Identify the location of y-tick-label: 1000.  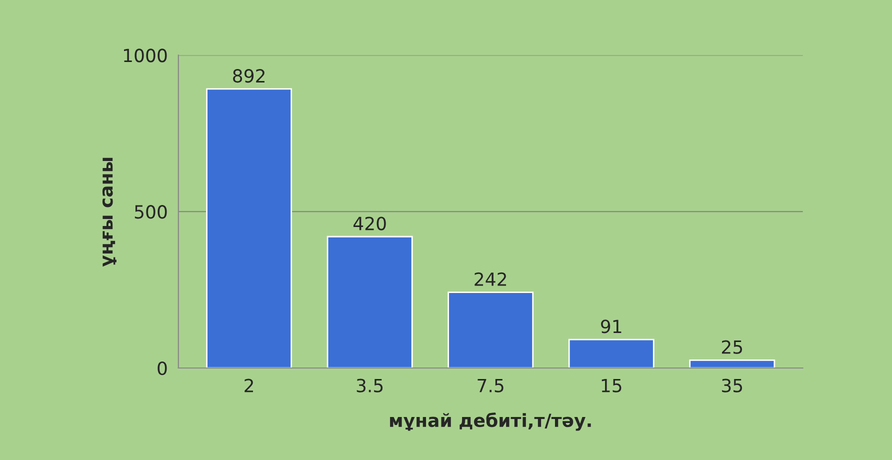
(145, 55).